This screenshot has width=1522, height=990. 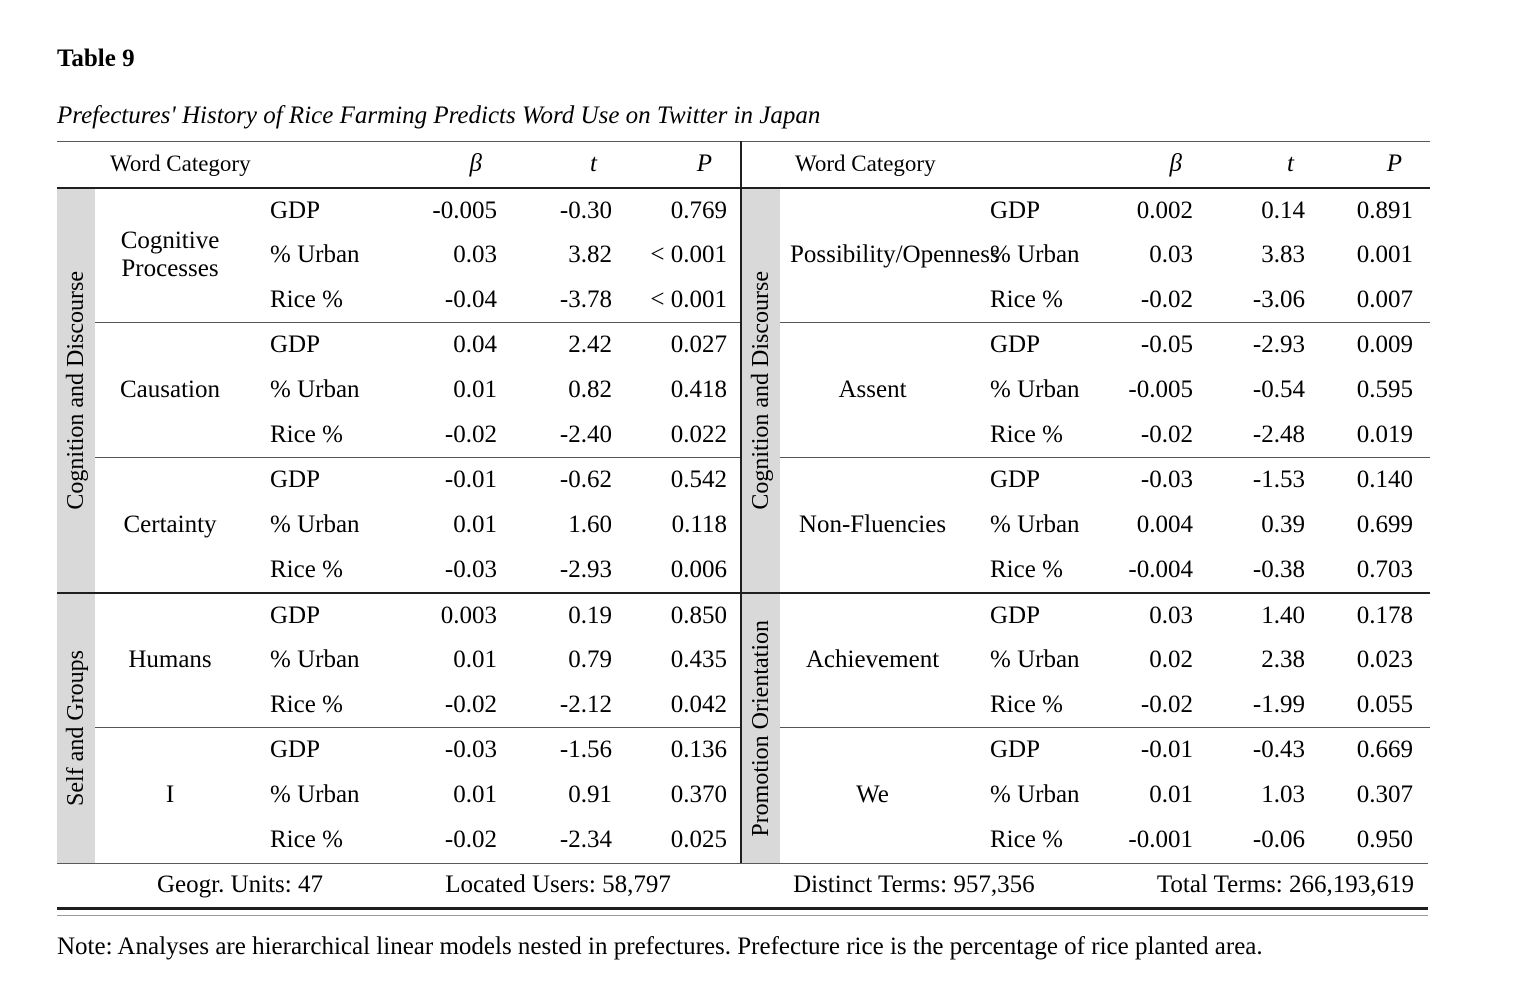 What do you see at coordinates (585, 704) in the screenshot?
I see `t-value: -2.12` at bounding box center [585, 704].